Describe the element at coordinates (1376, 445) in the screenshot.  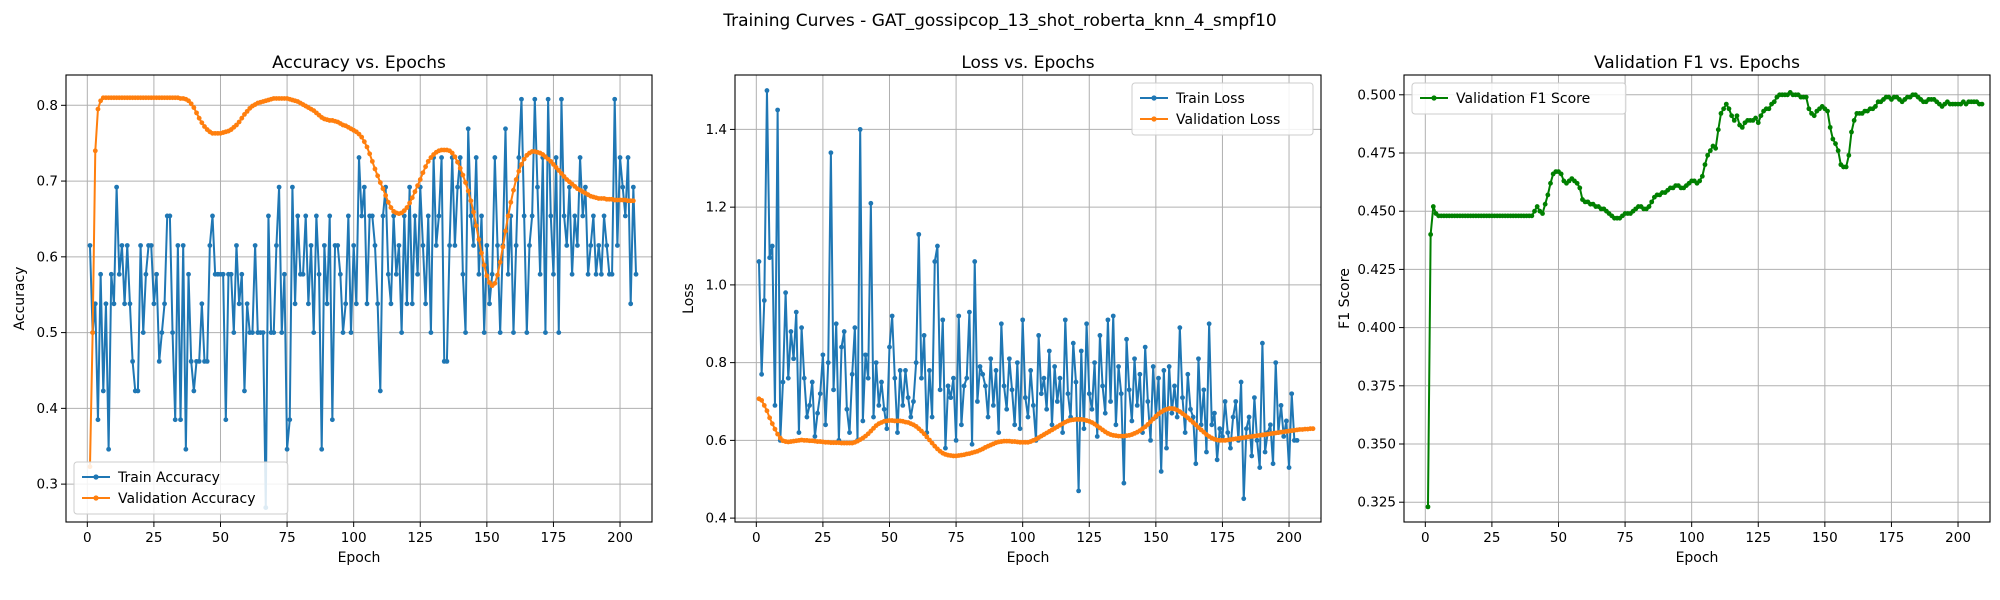
I see `y-tick-label: 0.350` at that location.